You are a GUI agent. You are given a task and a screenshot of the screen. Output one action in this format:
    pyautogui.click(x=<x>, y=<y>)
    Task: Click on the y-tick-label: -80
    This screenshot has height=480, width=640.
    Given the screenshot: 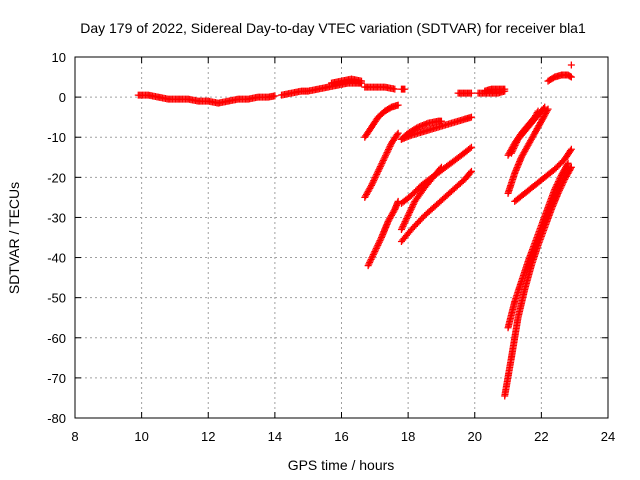 What is the action you would take?
    pyautogui.click(x=56, y=418)
    